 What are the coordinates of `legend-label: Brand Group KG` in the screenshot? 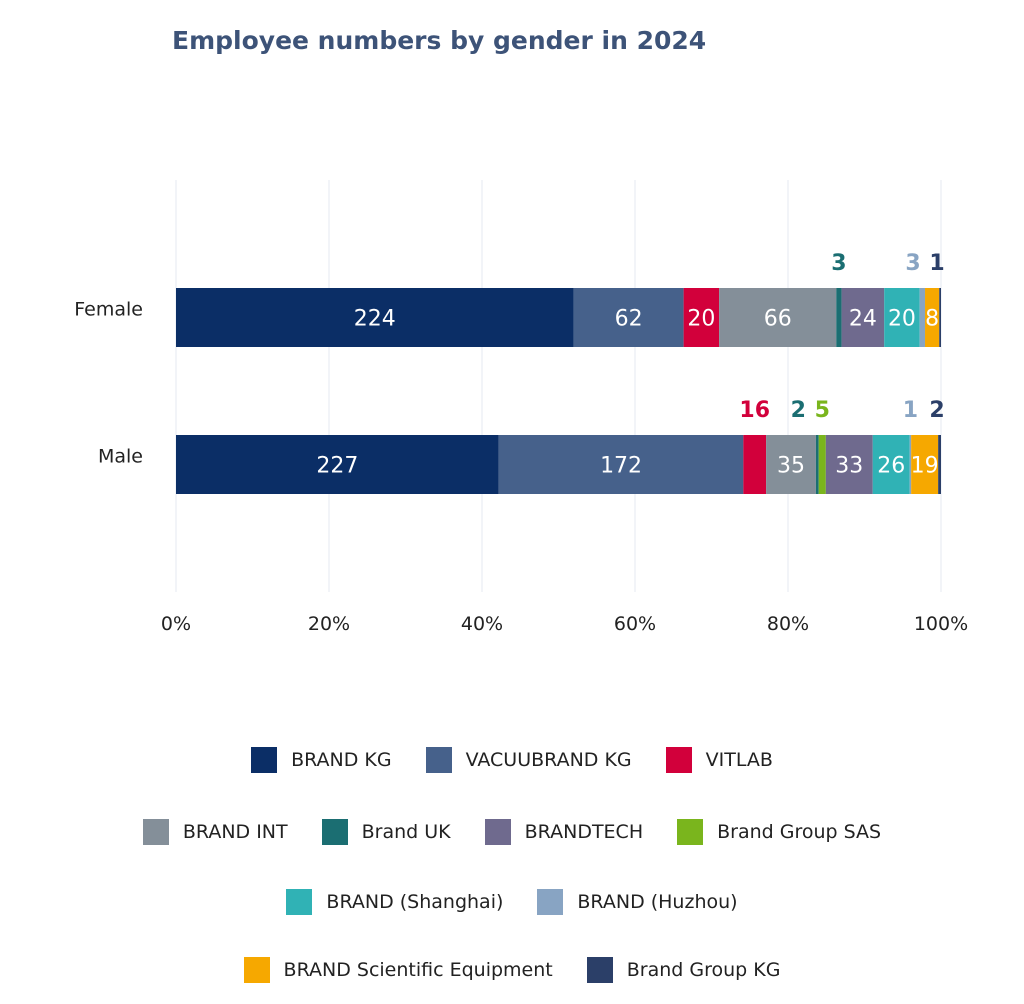 It's located at (703, 970).